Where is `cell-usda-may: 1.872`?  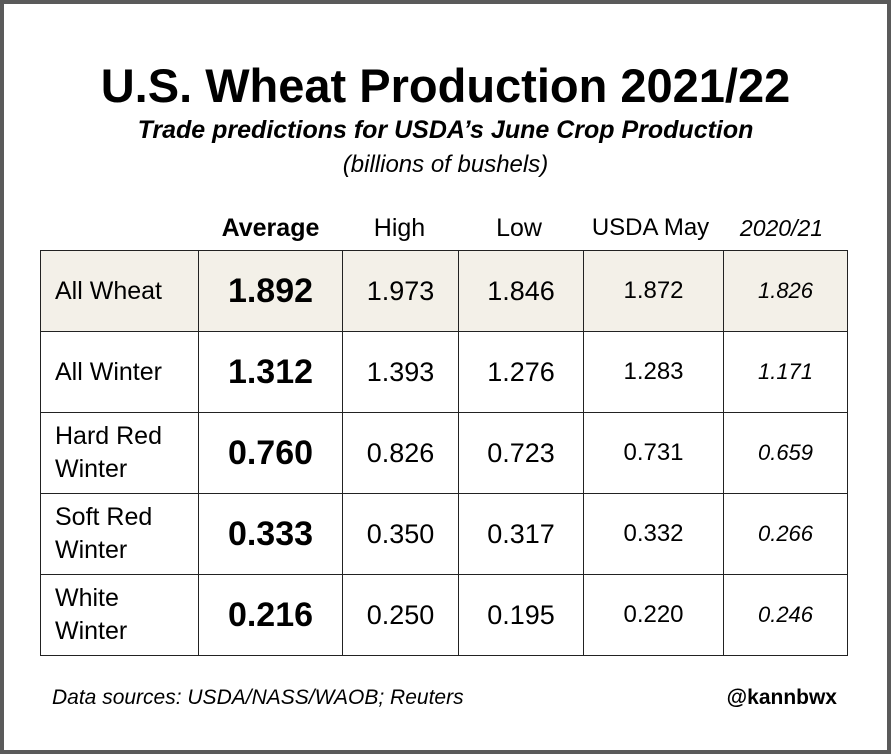
cell-usda-may: 1.872 is located at coordinates (653, 291).